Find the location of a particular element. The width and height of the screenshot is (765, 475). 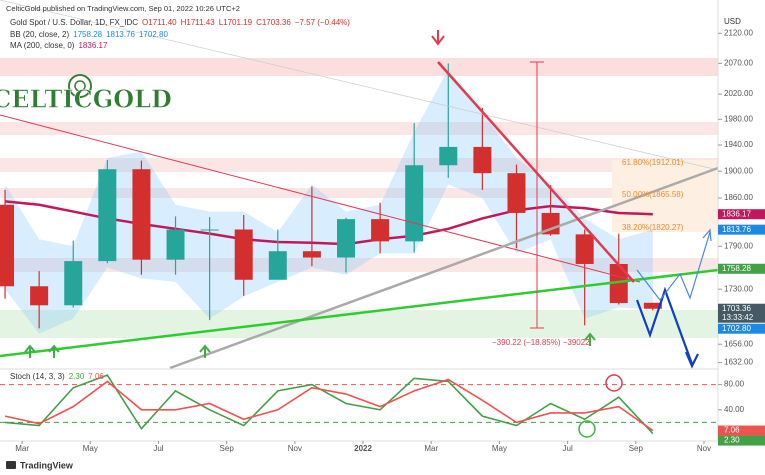

legend-item: 2.30 is located at coordinates (77, 376).